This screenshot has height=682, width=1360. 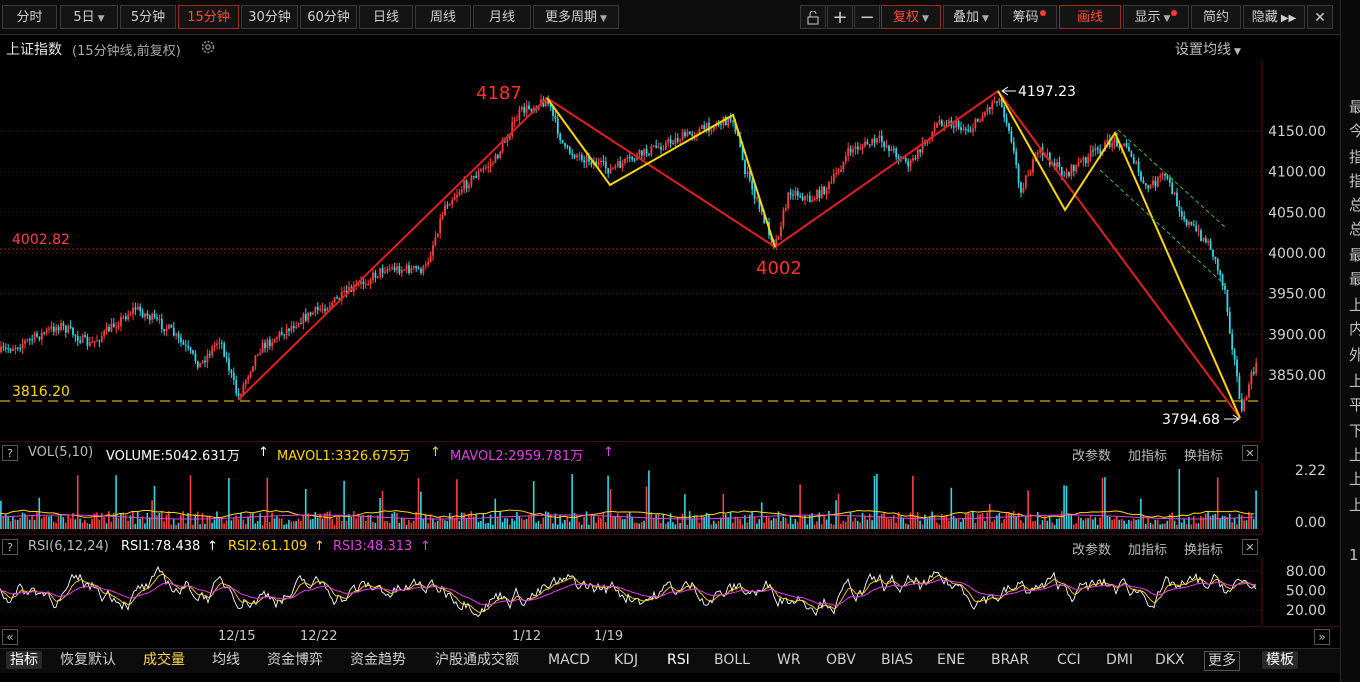 What do you see at coordinates (1119, 660) in the screenshot?
I see `indicator-tab: DMI` at bounding box center [1119, 660].